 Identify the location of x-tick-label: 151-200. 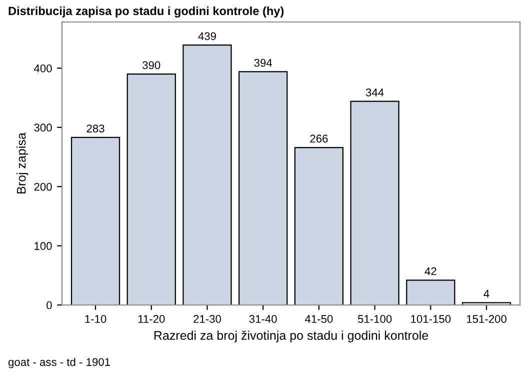
(486, 319).